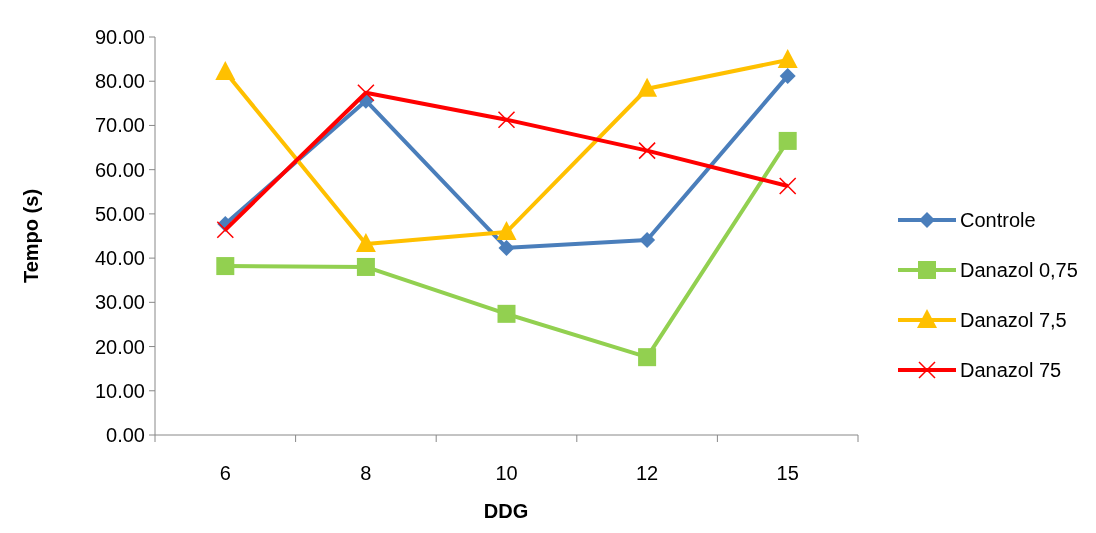  What do you see at coordinates (125, 435) in the screenshot?
I see `y-tick-label: 0.00` at bounding box center [125, 435].